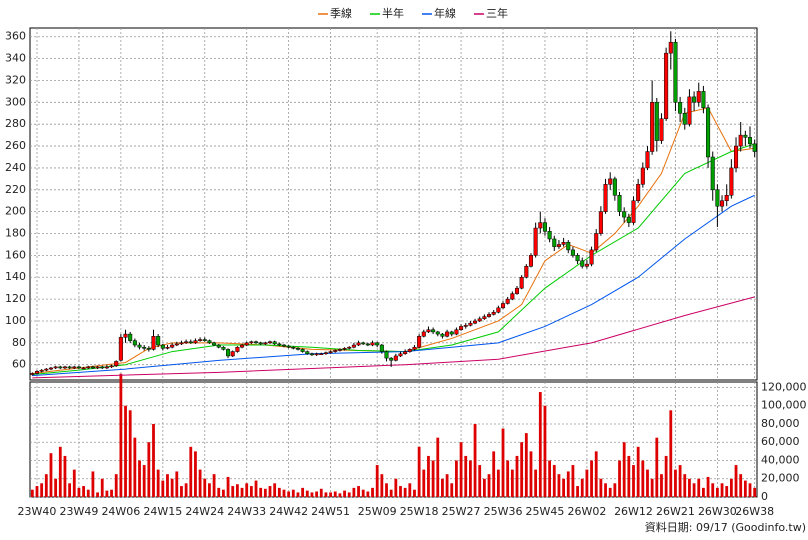  I want to click on y-tick-label: 360, so click(15, 36).